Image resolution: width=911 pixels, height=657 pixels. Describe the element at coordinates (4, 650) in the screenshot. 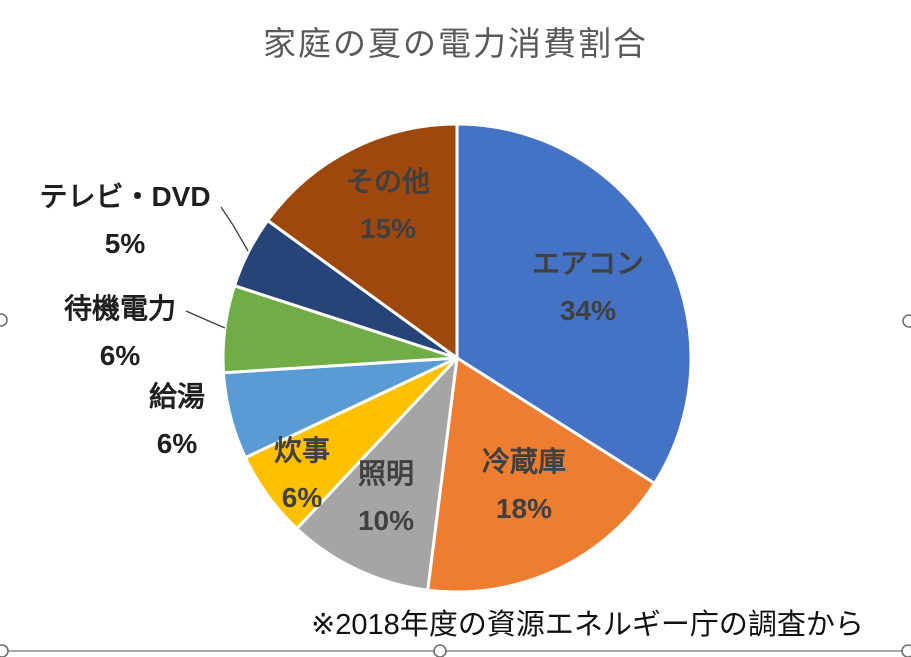

I see `selection-handle-bottom-left` at that location.